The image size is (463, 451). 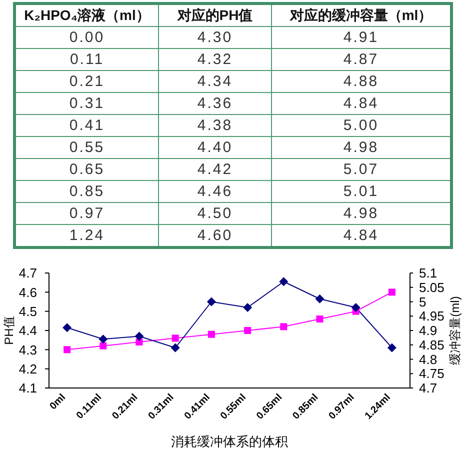 What do you see at coordinates (87, 14) in the screenshot?
I see `text: K₂HPO₄溶液（ml）` at bounding box center [87, 14].